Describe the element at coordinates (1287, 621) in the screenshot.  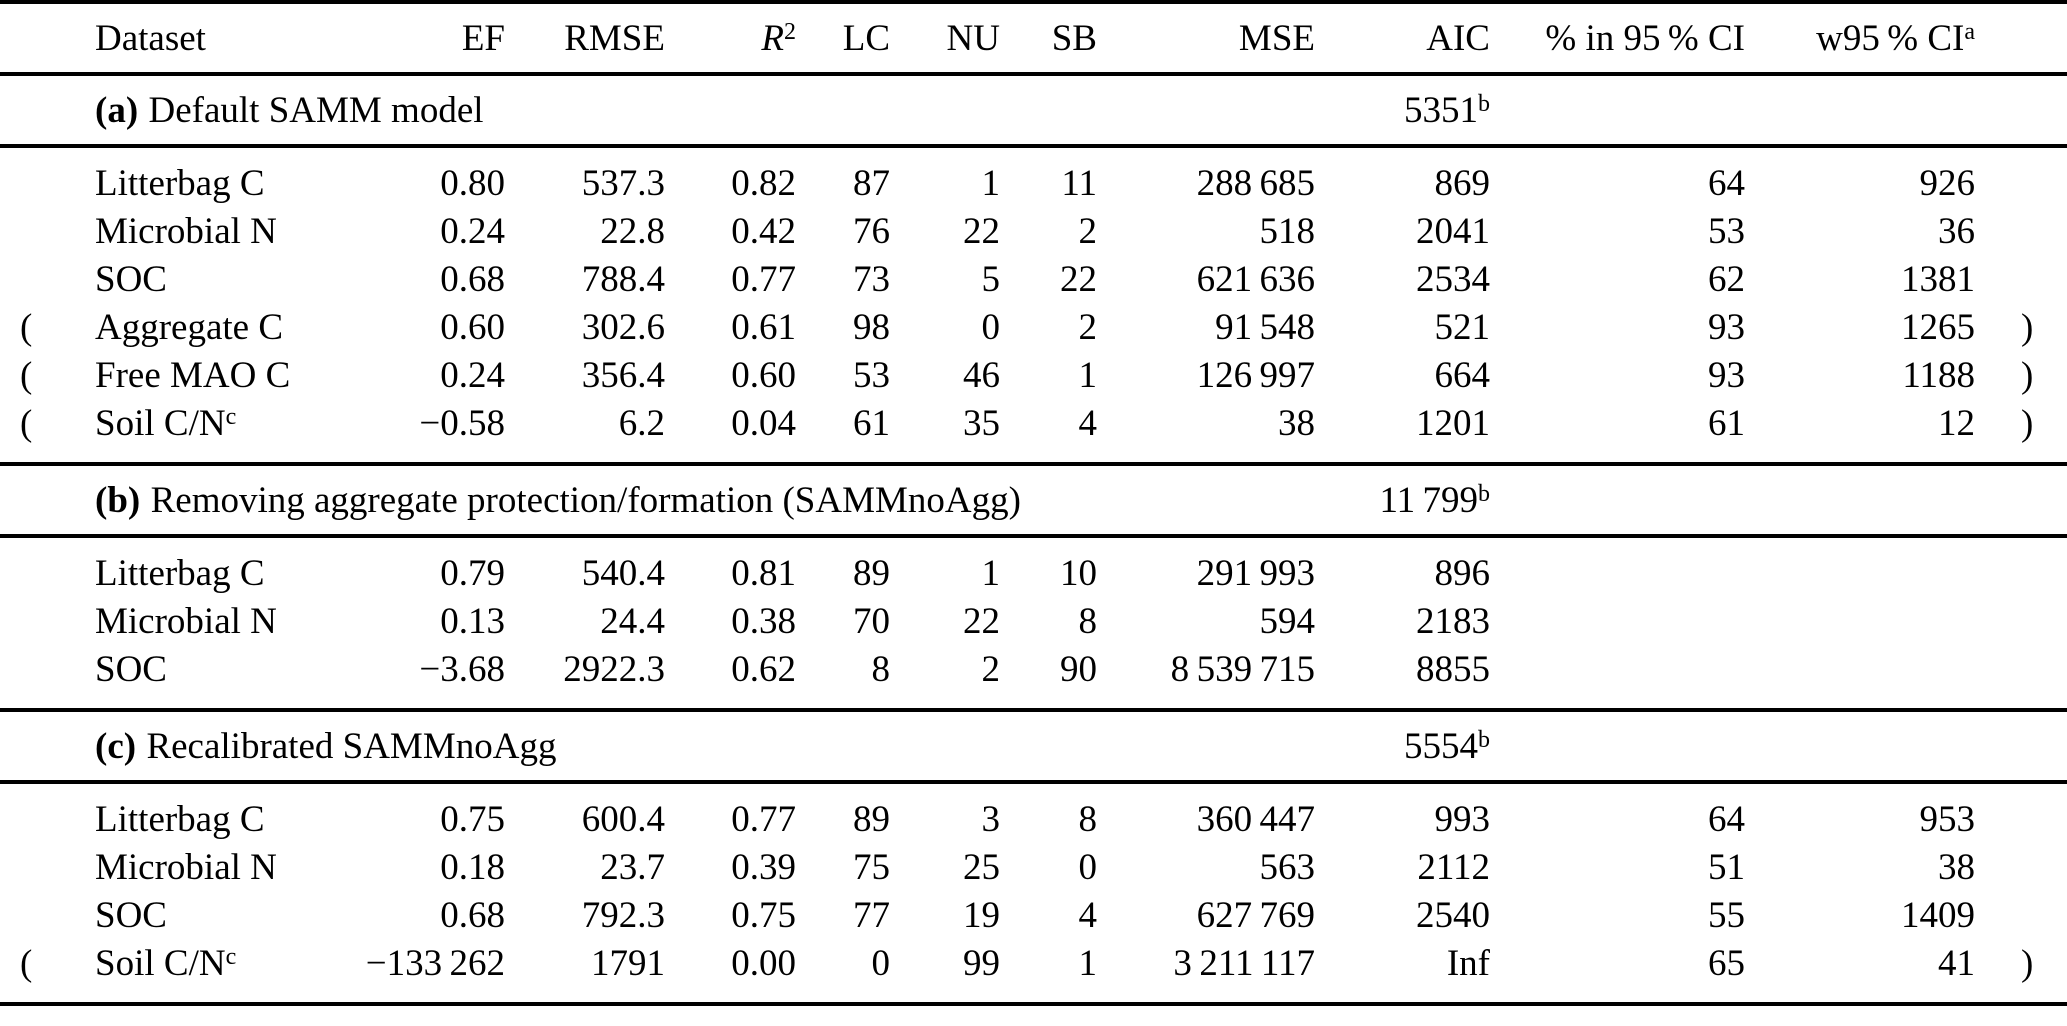
I see `cell-value: 594` at that location.